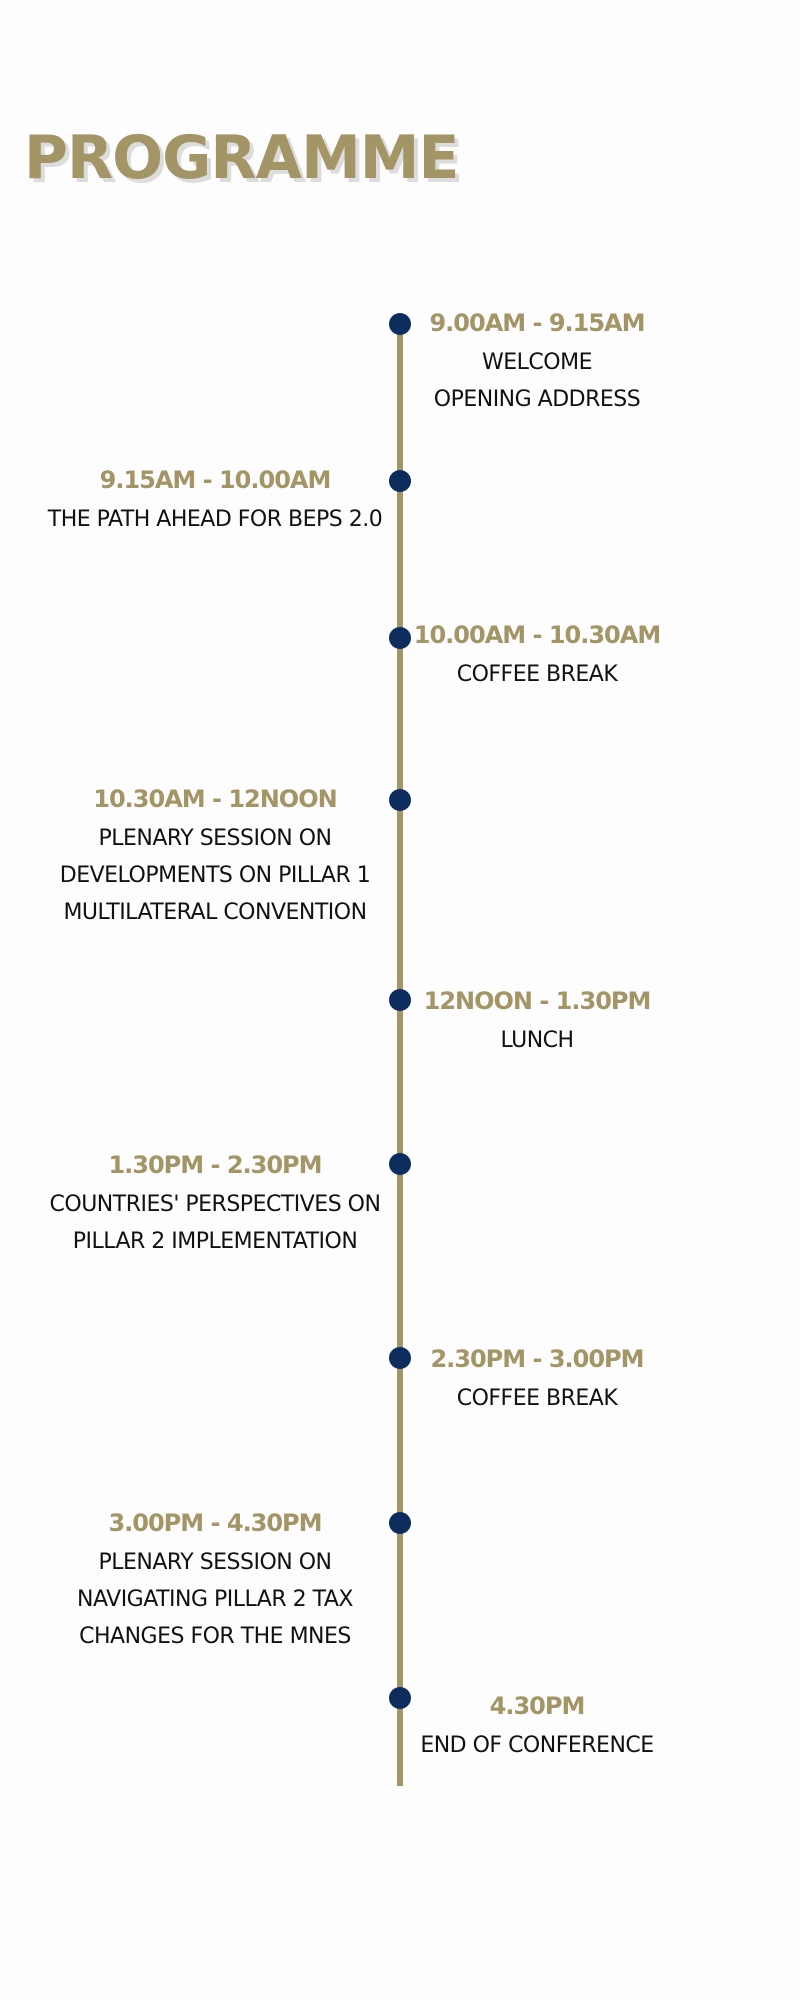  I want to click on event-description-line: NAVIGATING PILLAR 2 TAX, so click(215, 1599).